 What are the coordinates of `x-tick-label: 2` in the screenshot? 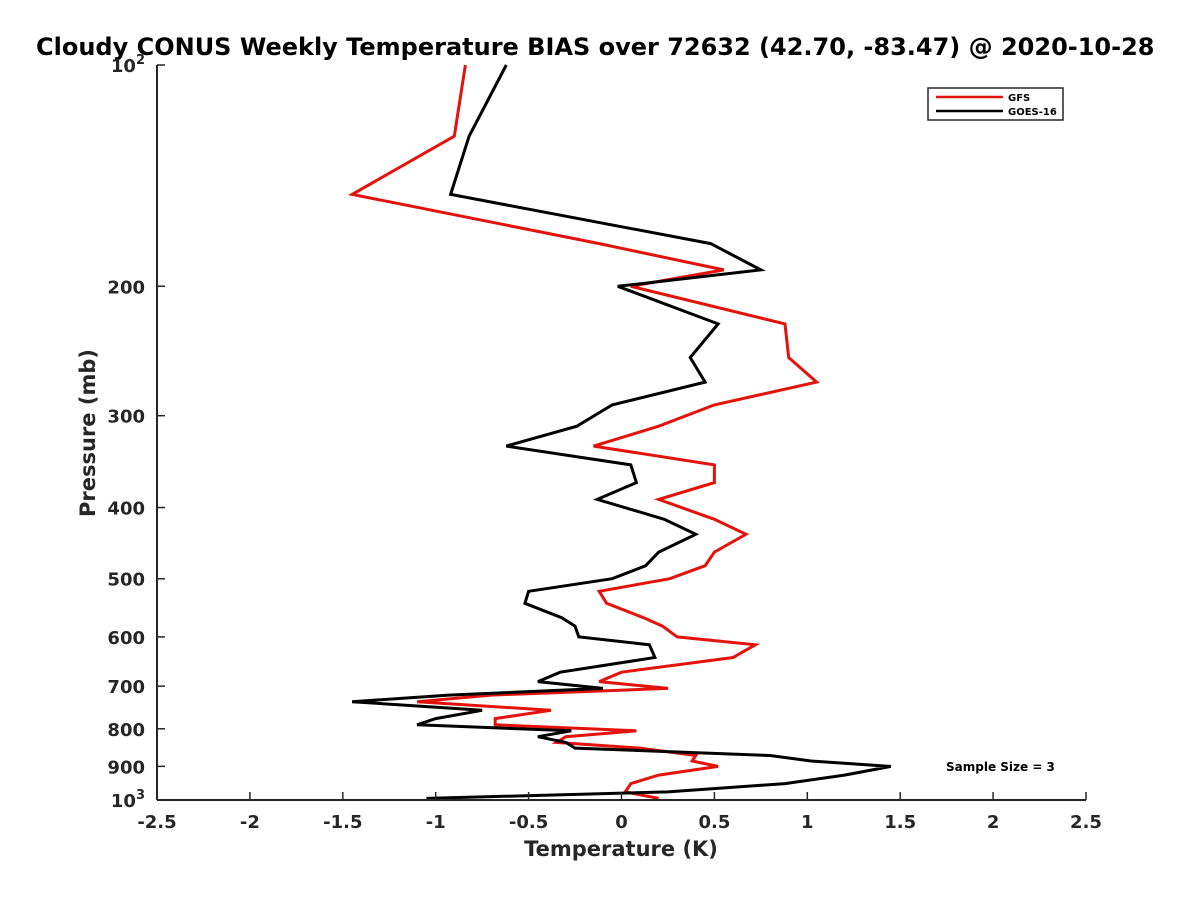 It's located at (993, 822).